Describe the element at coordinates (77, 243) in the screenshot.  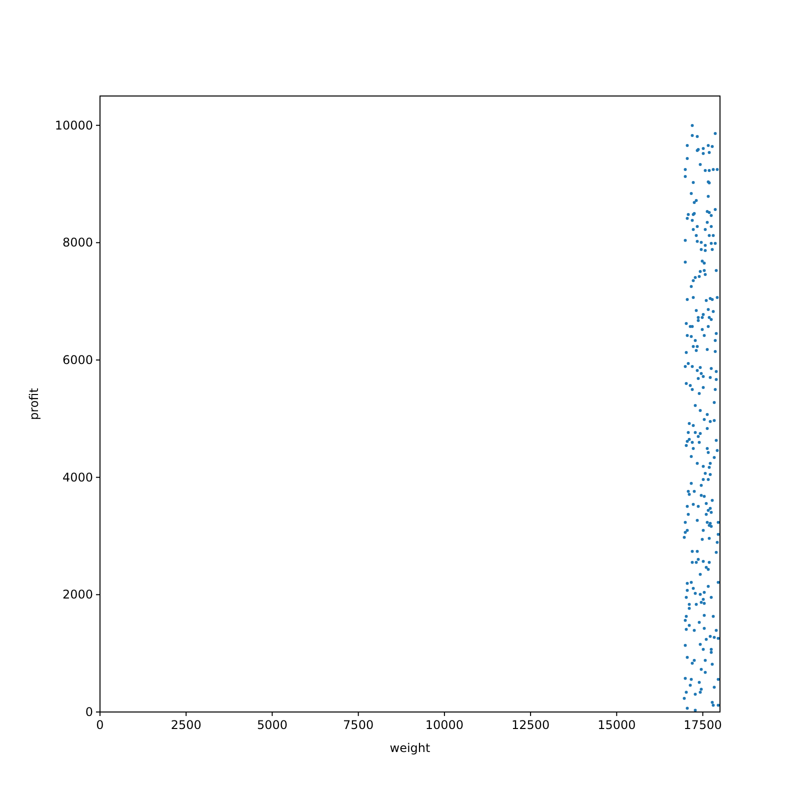
I see `y-tick-label: 8000` at that location.